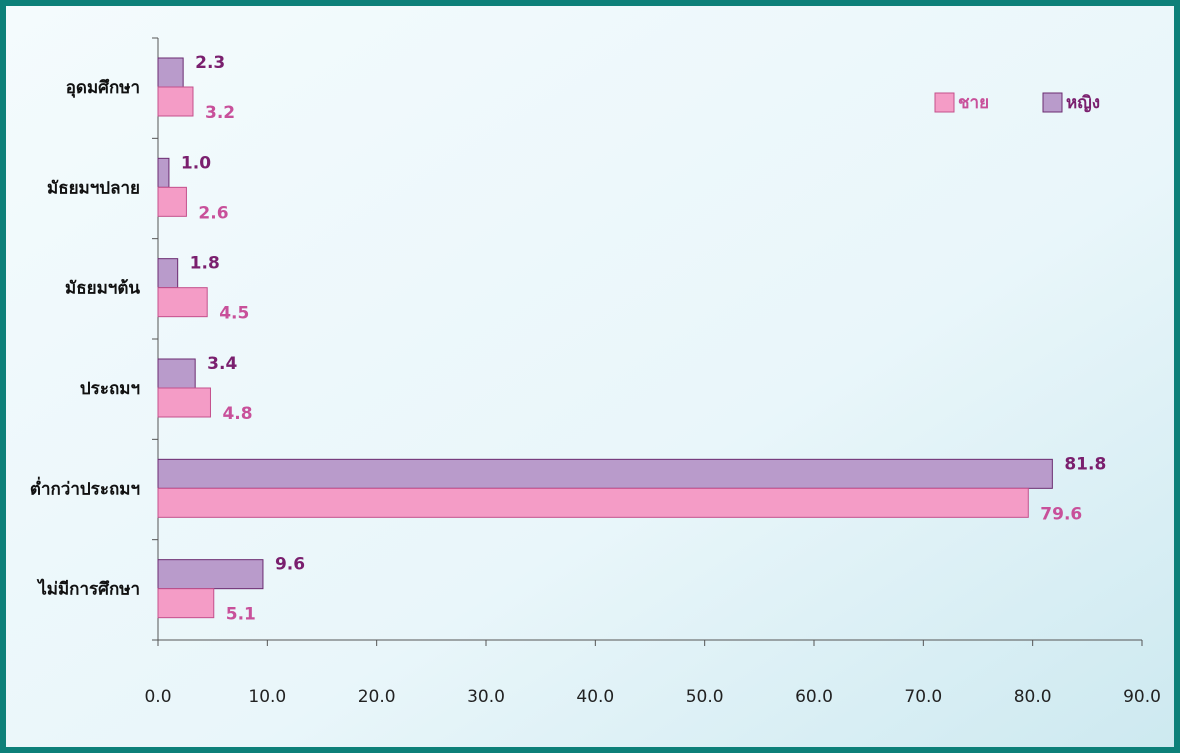  What do you see at coordinates (377, 697) in the screenshot?
I see `x-tick-label: 20.0` at bounding box center [377, 697].